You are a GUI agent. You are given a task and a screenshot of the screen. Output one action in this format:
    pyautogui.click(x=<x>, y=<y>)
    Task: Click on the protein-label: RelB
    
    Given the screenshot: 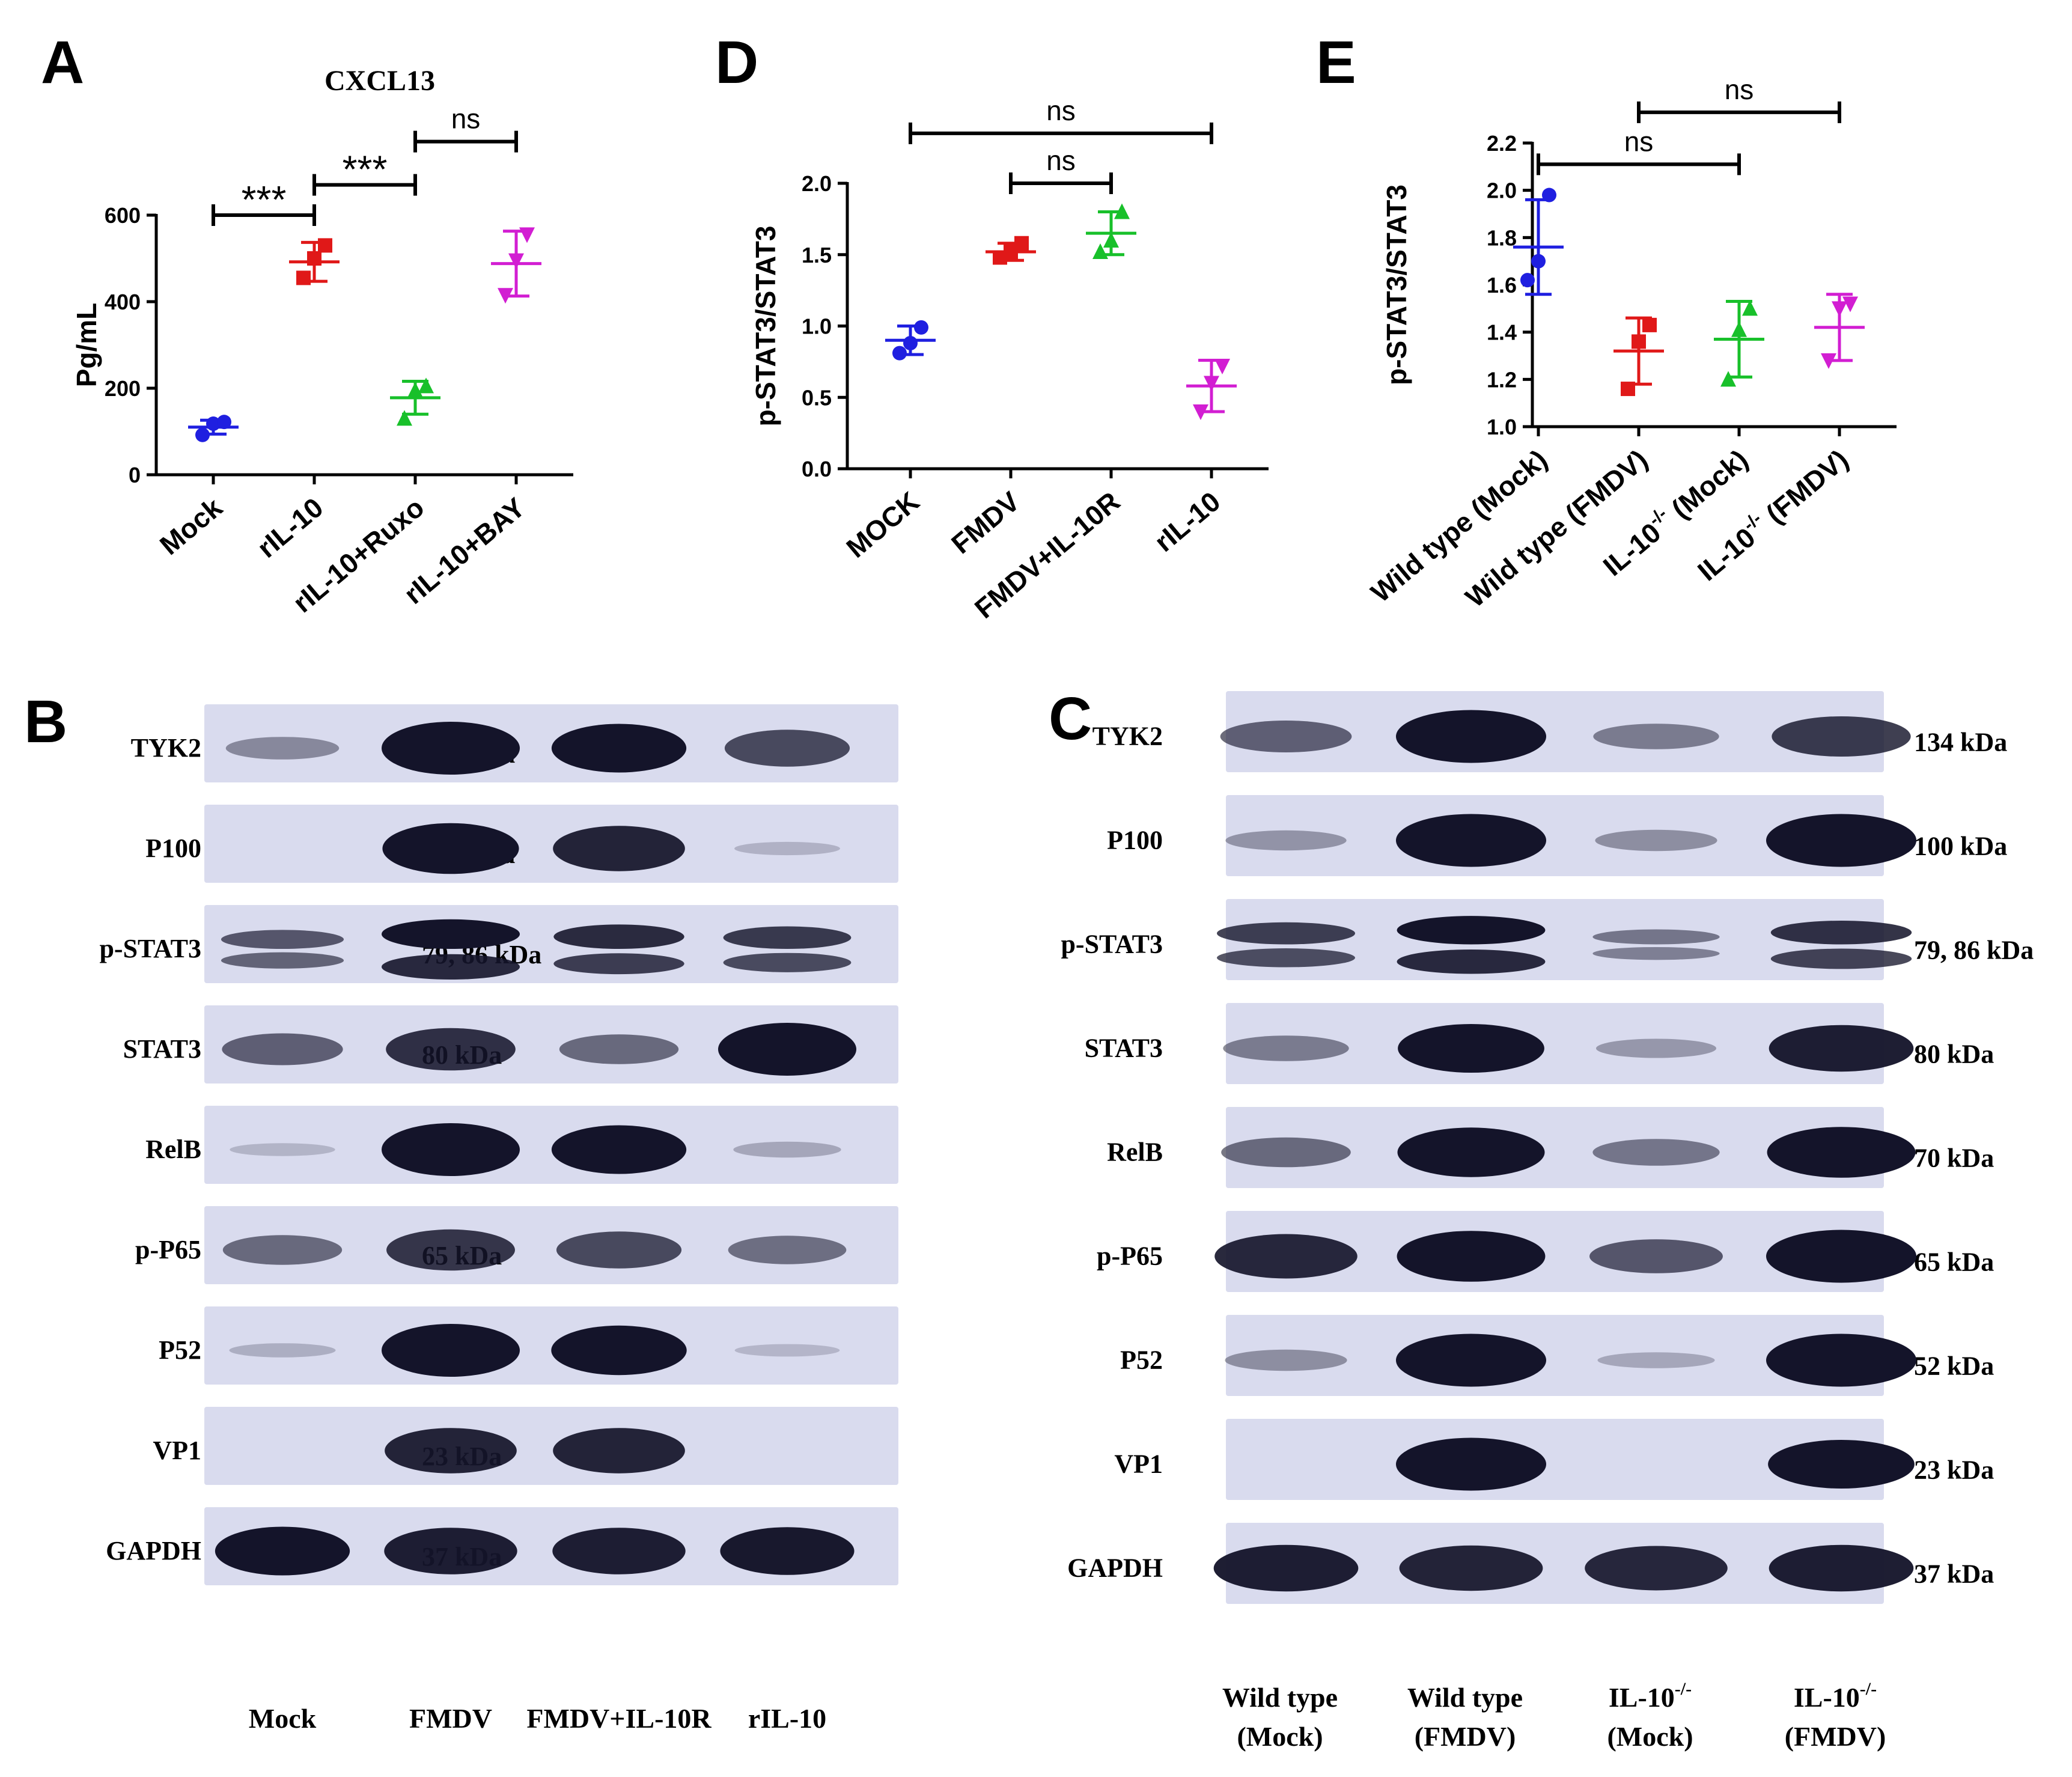 What is the action you would take?
    pyautogui.click(x=1135, y=1153)
    